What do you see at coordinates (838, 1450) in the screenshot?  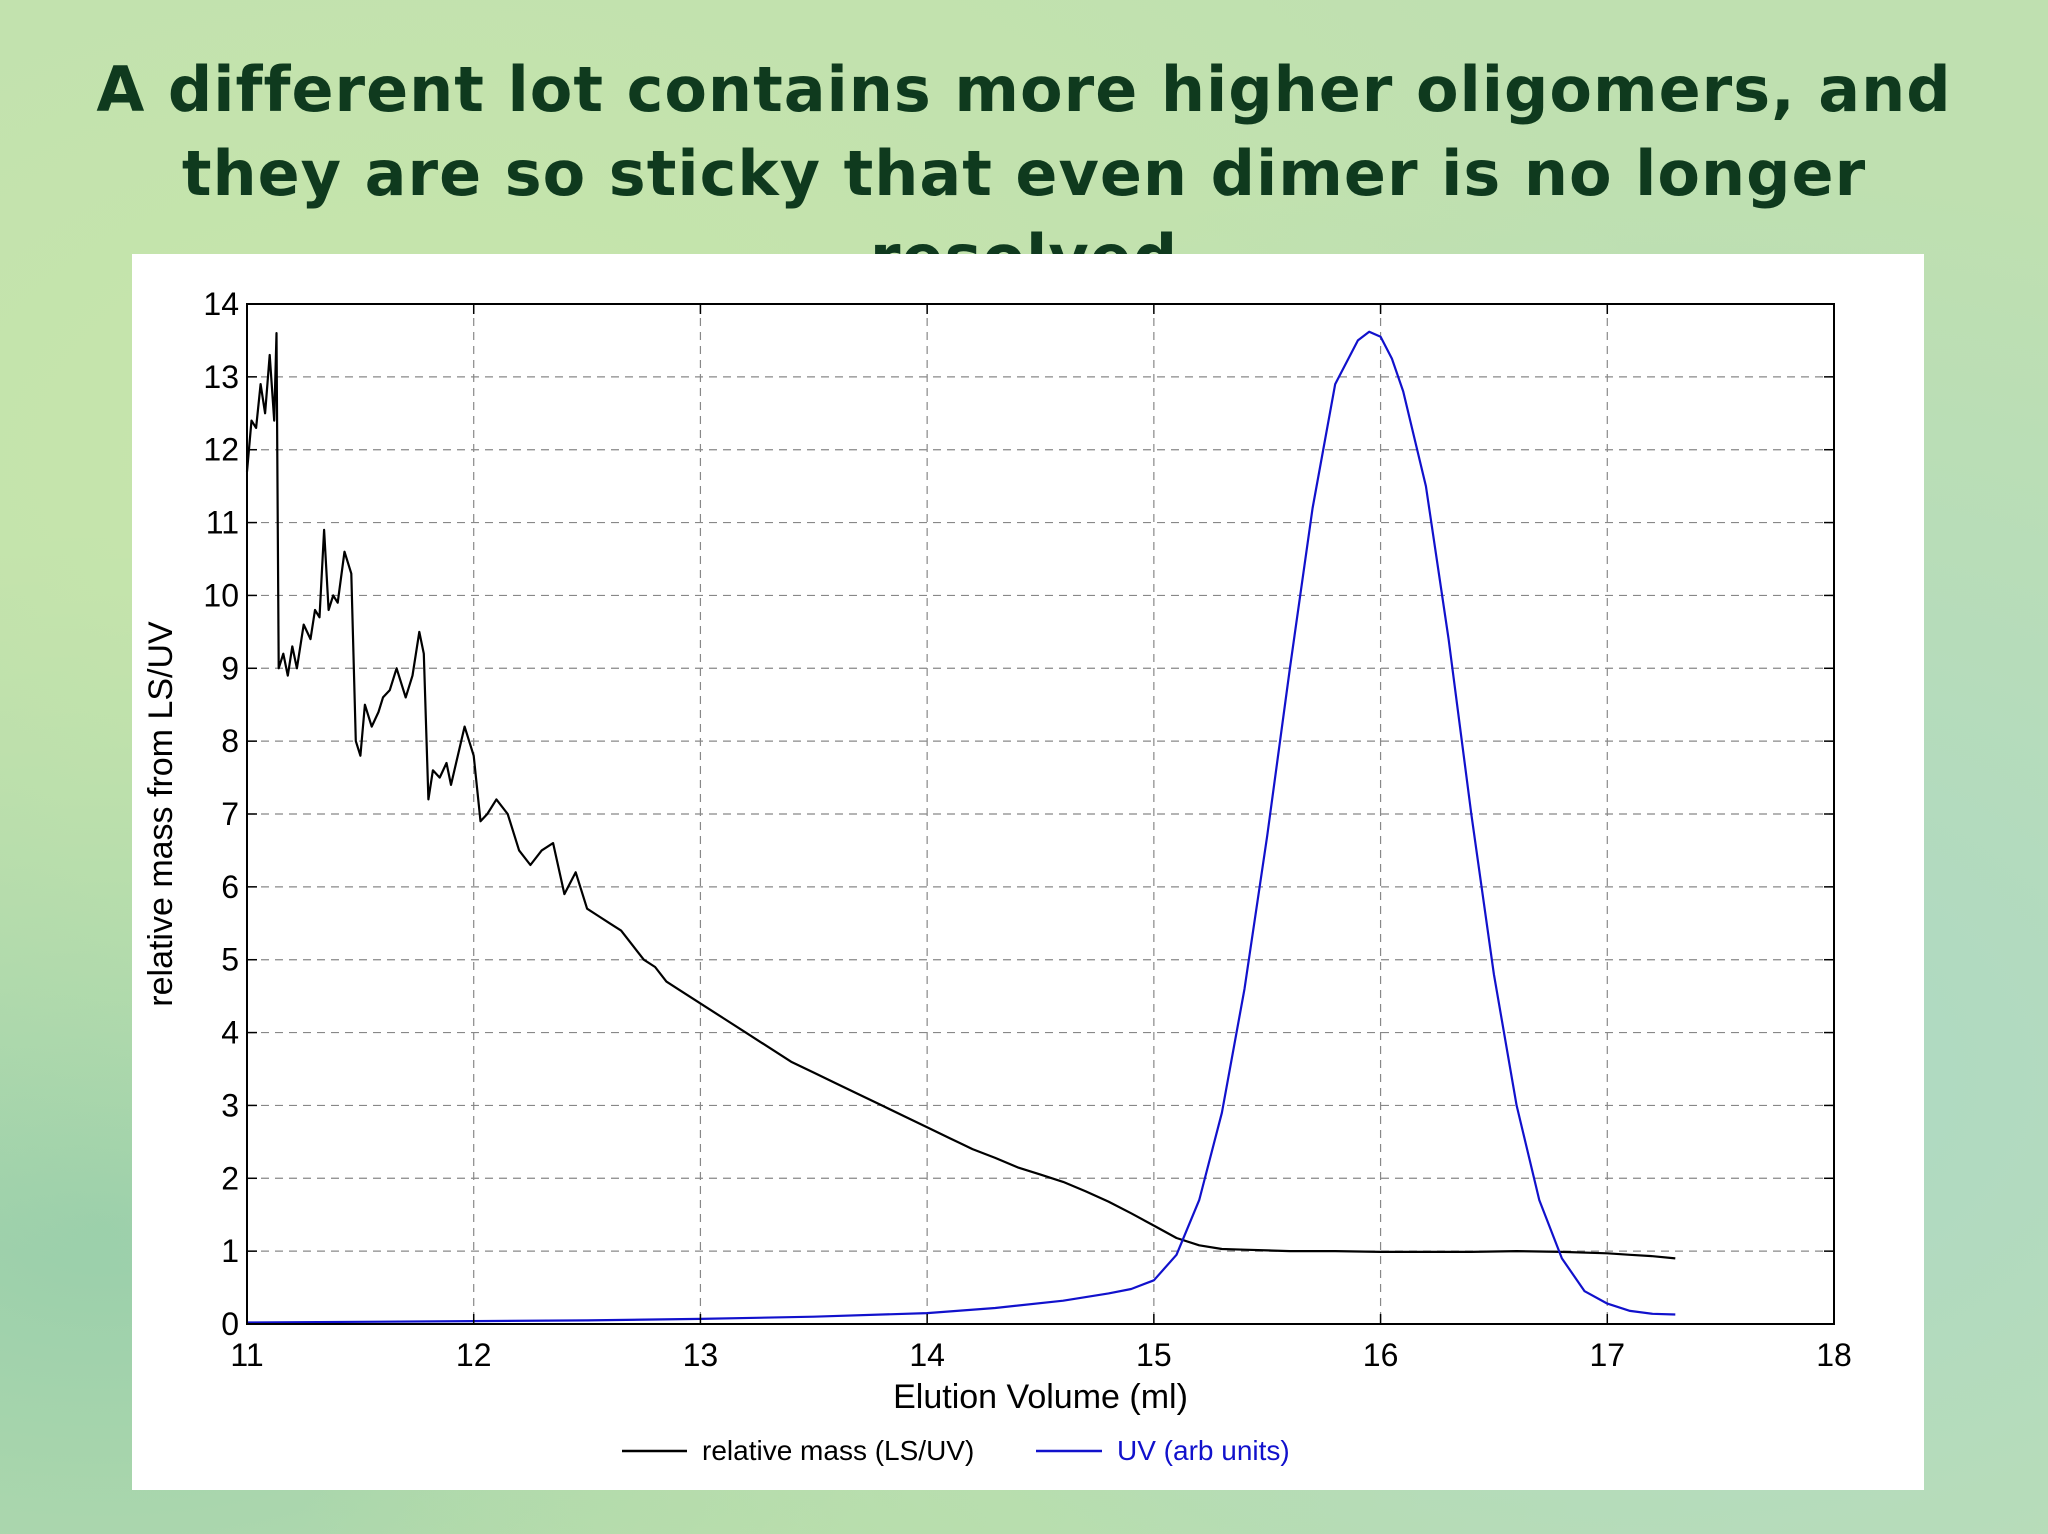 I see `legend-label-relative-mass: relative mass (LS/UV)` at bounding box center [838, 1450].